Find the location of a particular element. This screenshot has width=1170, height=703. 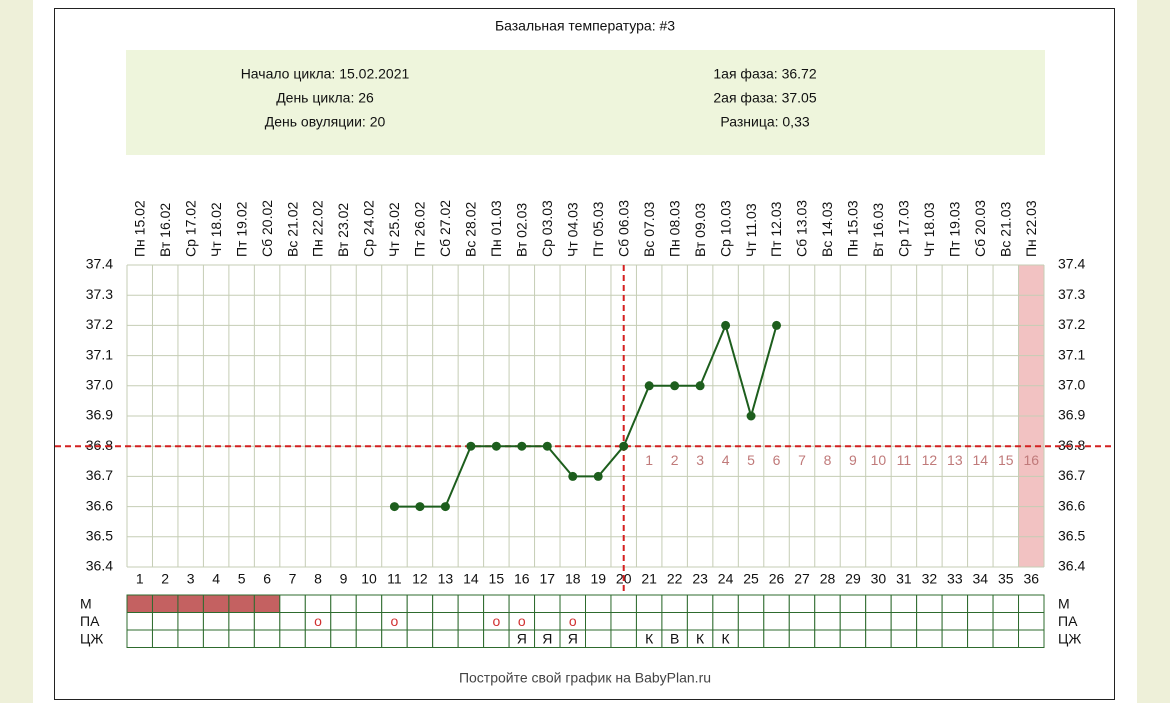

day-label: 10 is located at coordinates (369, 579).